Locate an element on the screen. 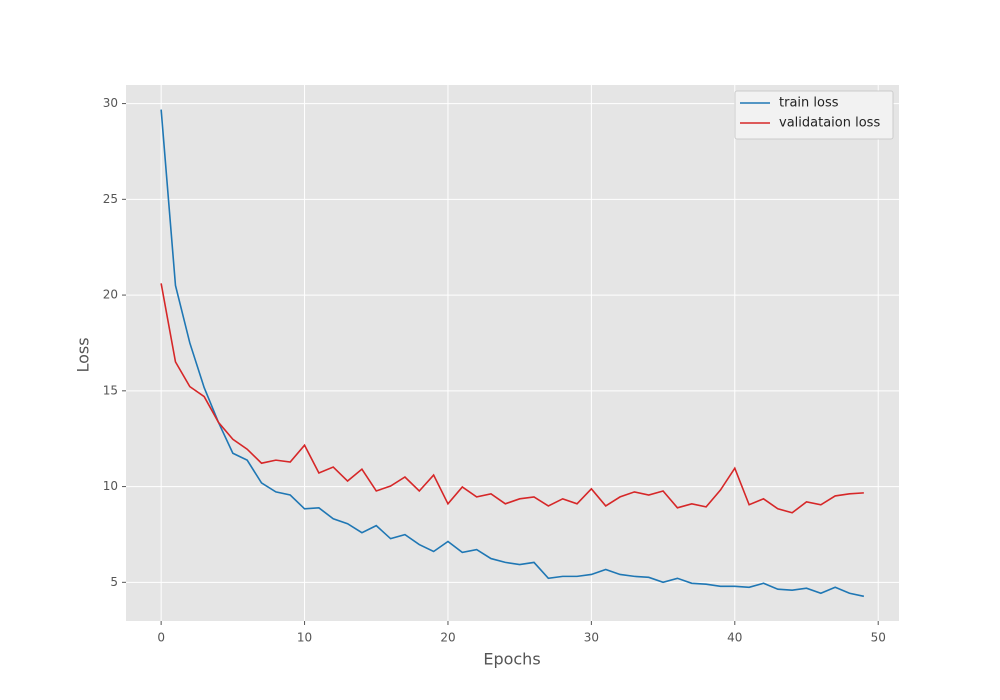 This screenshot has width=1000, height=700. legend: train loss validataion loss is located at coordinates (814, 115).